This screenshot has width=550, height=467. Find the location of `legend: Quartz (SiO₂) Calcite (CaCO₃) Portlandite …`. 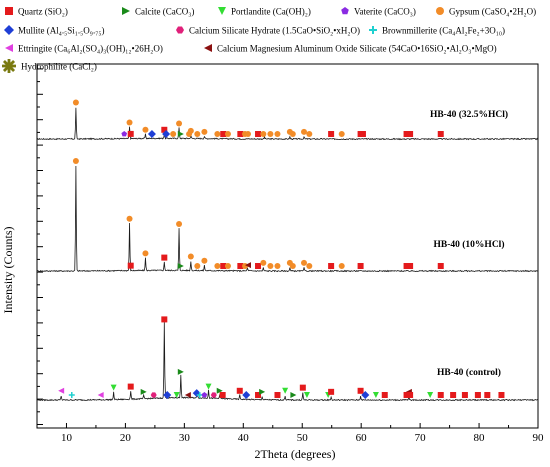

legend: Quartz (SiO₂) Calcite (CaCO₃) Portlandite … is located at coordinates (269, 40).